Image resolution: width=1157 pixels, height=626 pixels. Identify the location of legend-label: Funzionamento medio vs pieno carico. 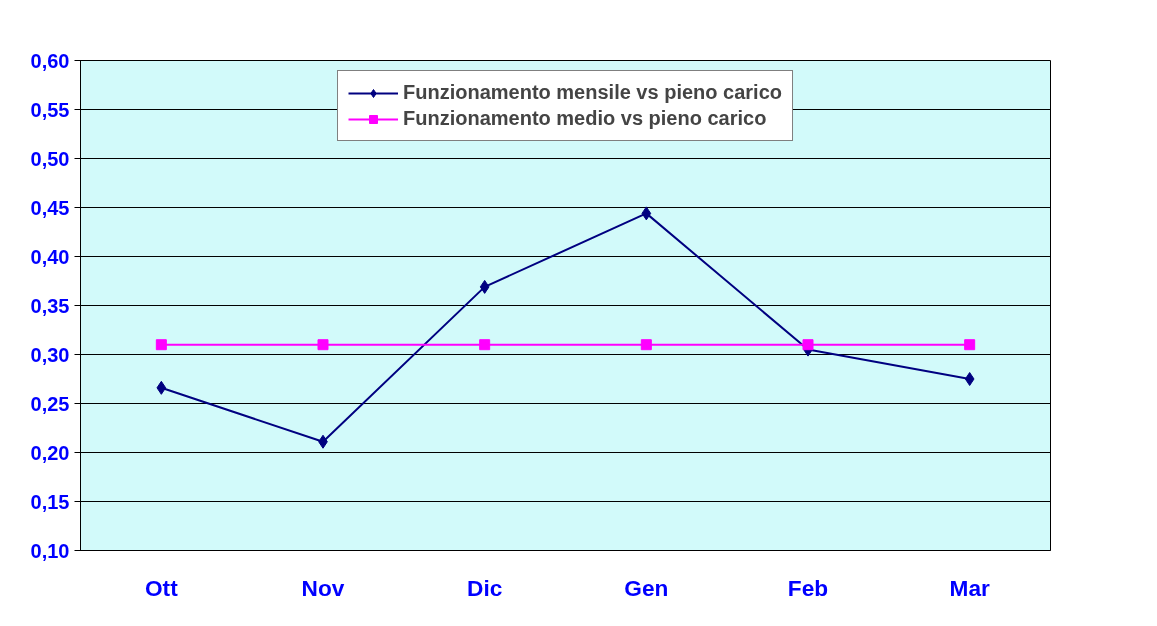
(585, 118).